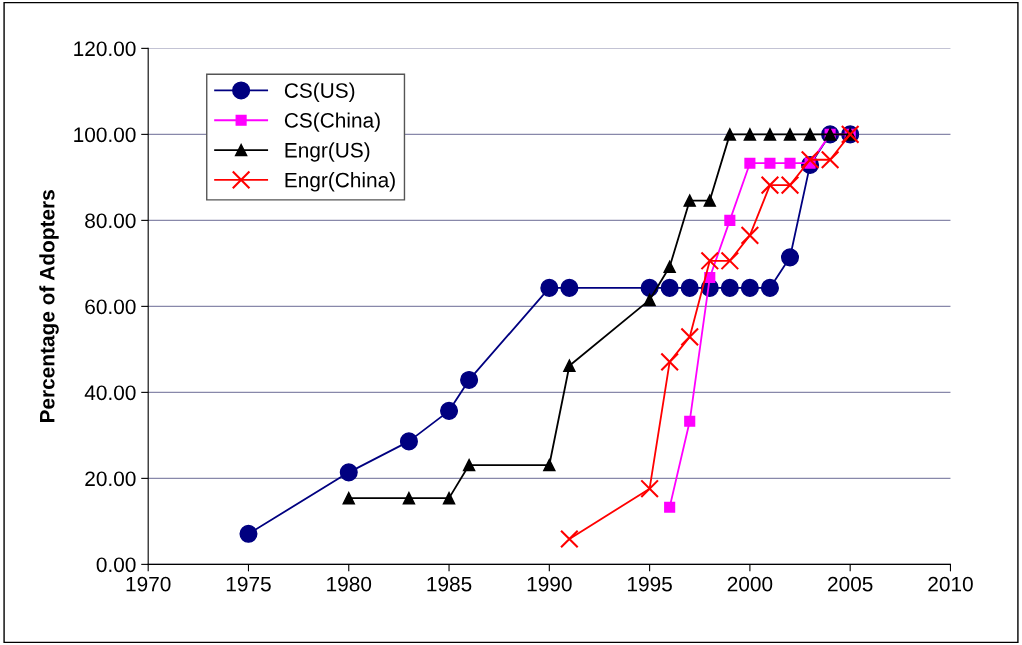 Image resolution: width=1022 pixels, height=645 pixels. I want to click on y-tick-label: 20.00, so click(110, 479).